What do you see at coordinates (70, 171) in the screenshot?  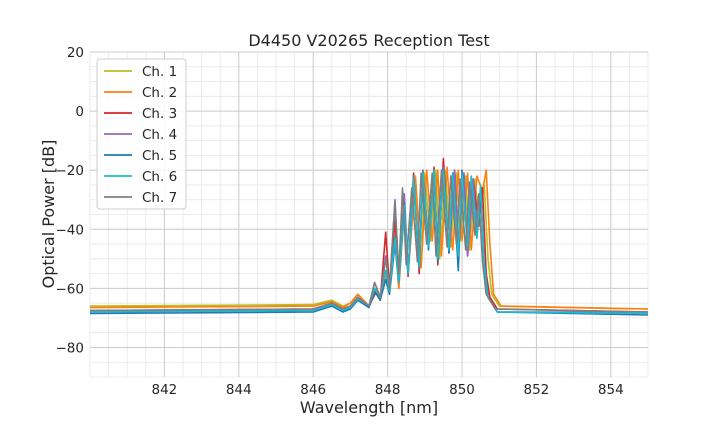 I see `y-tick-label: −20` at bounding box center [70, 171].